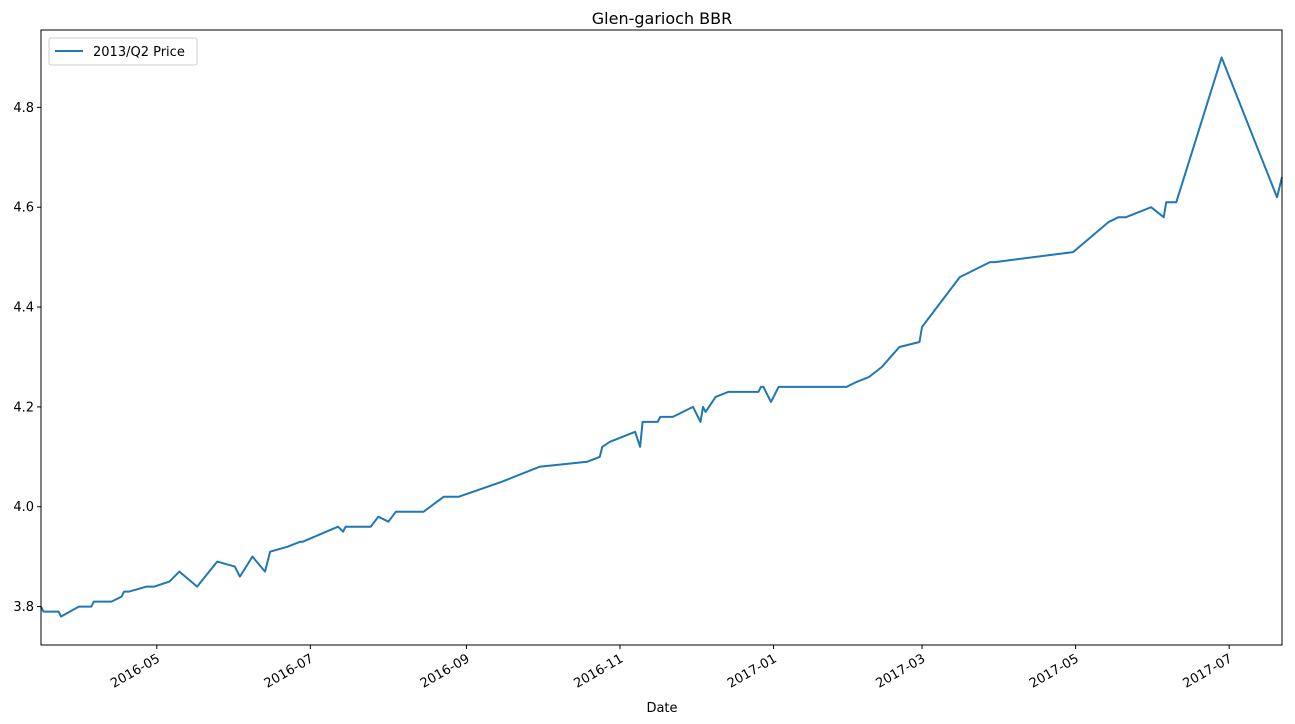 This screenshot has width=1295, height=724. I want to click on x-tick-label: 2017-03, so click(900, 671).